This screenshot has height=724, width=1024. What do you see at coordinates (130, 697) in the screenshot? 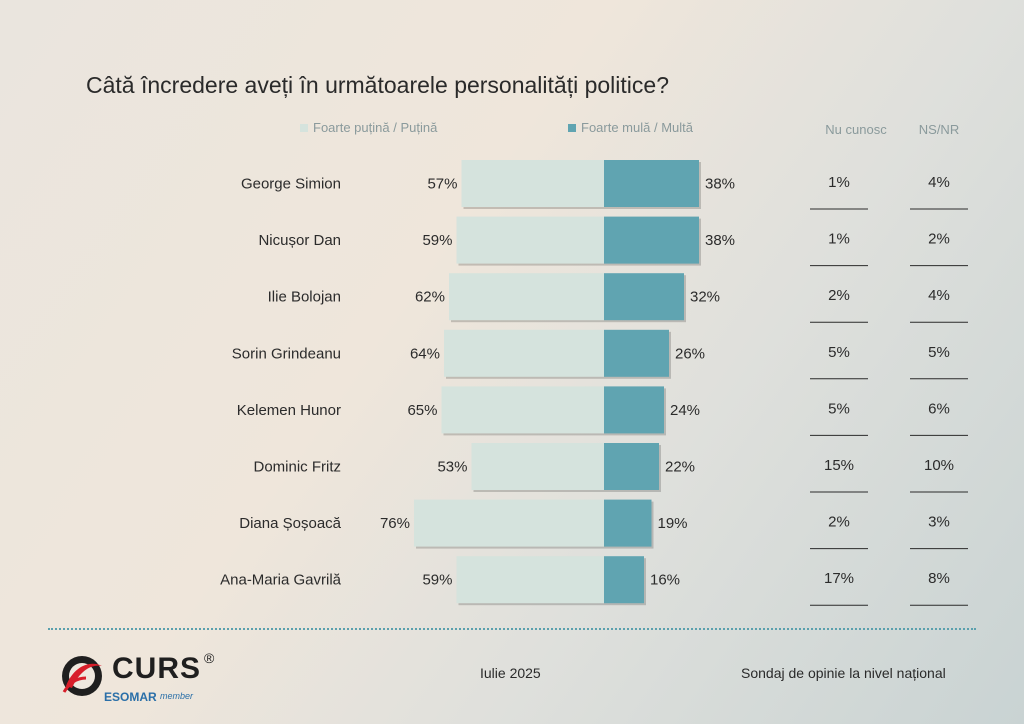
I see `esomar-label: ESOMAR` at bounding box center [130, 697].